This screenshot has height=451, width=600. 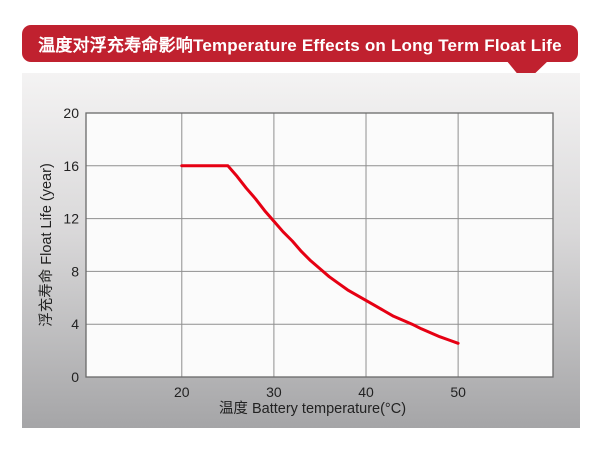 I want to click on x-axis-title: 温度 Battery temperature(°C), so click(x=312, y=408).